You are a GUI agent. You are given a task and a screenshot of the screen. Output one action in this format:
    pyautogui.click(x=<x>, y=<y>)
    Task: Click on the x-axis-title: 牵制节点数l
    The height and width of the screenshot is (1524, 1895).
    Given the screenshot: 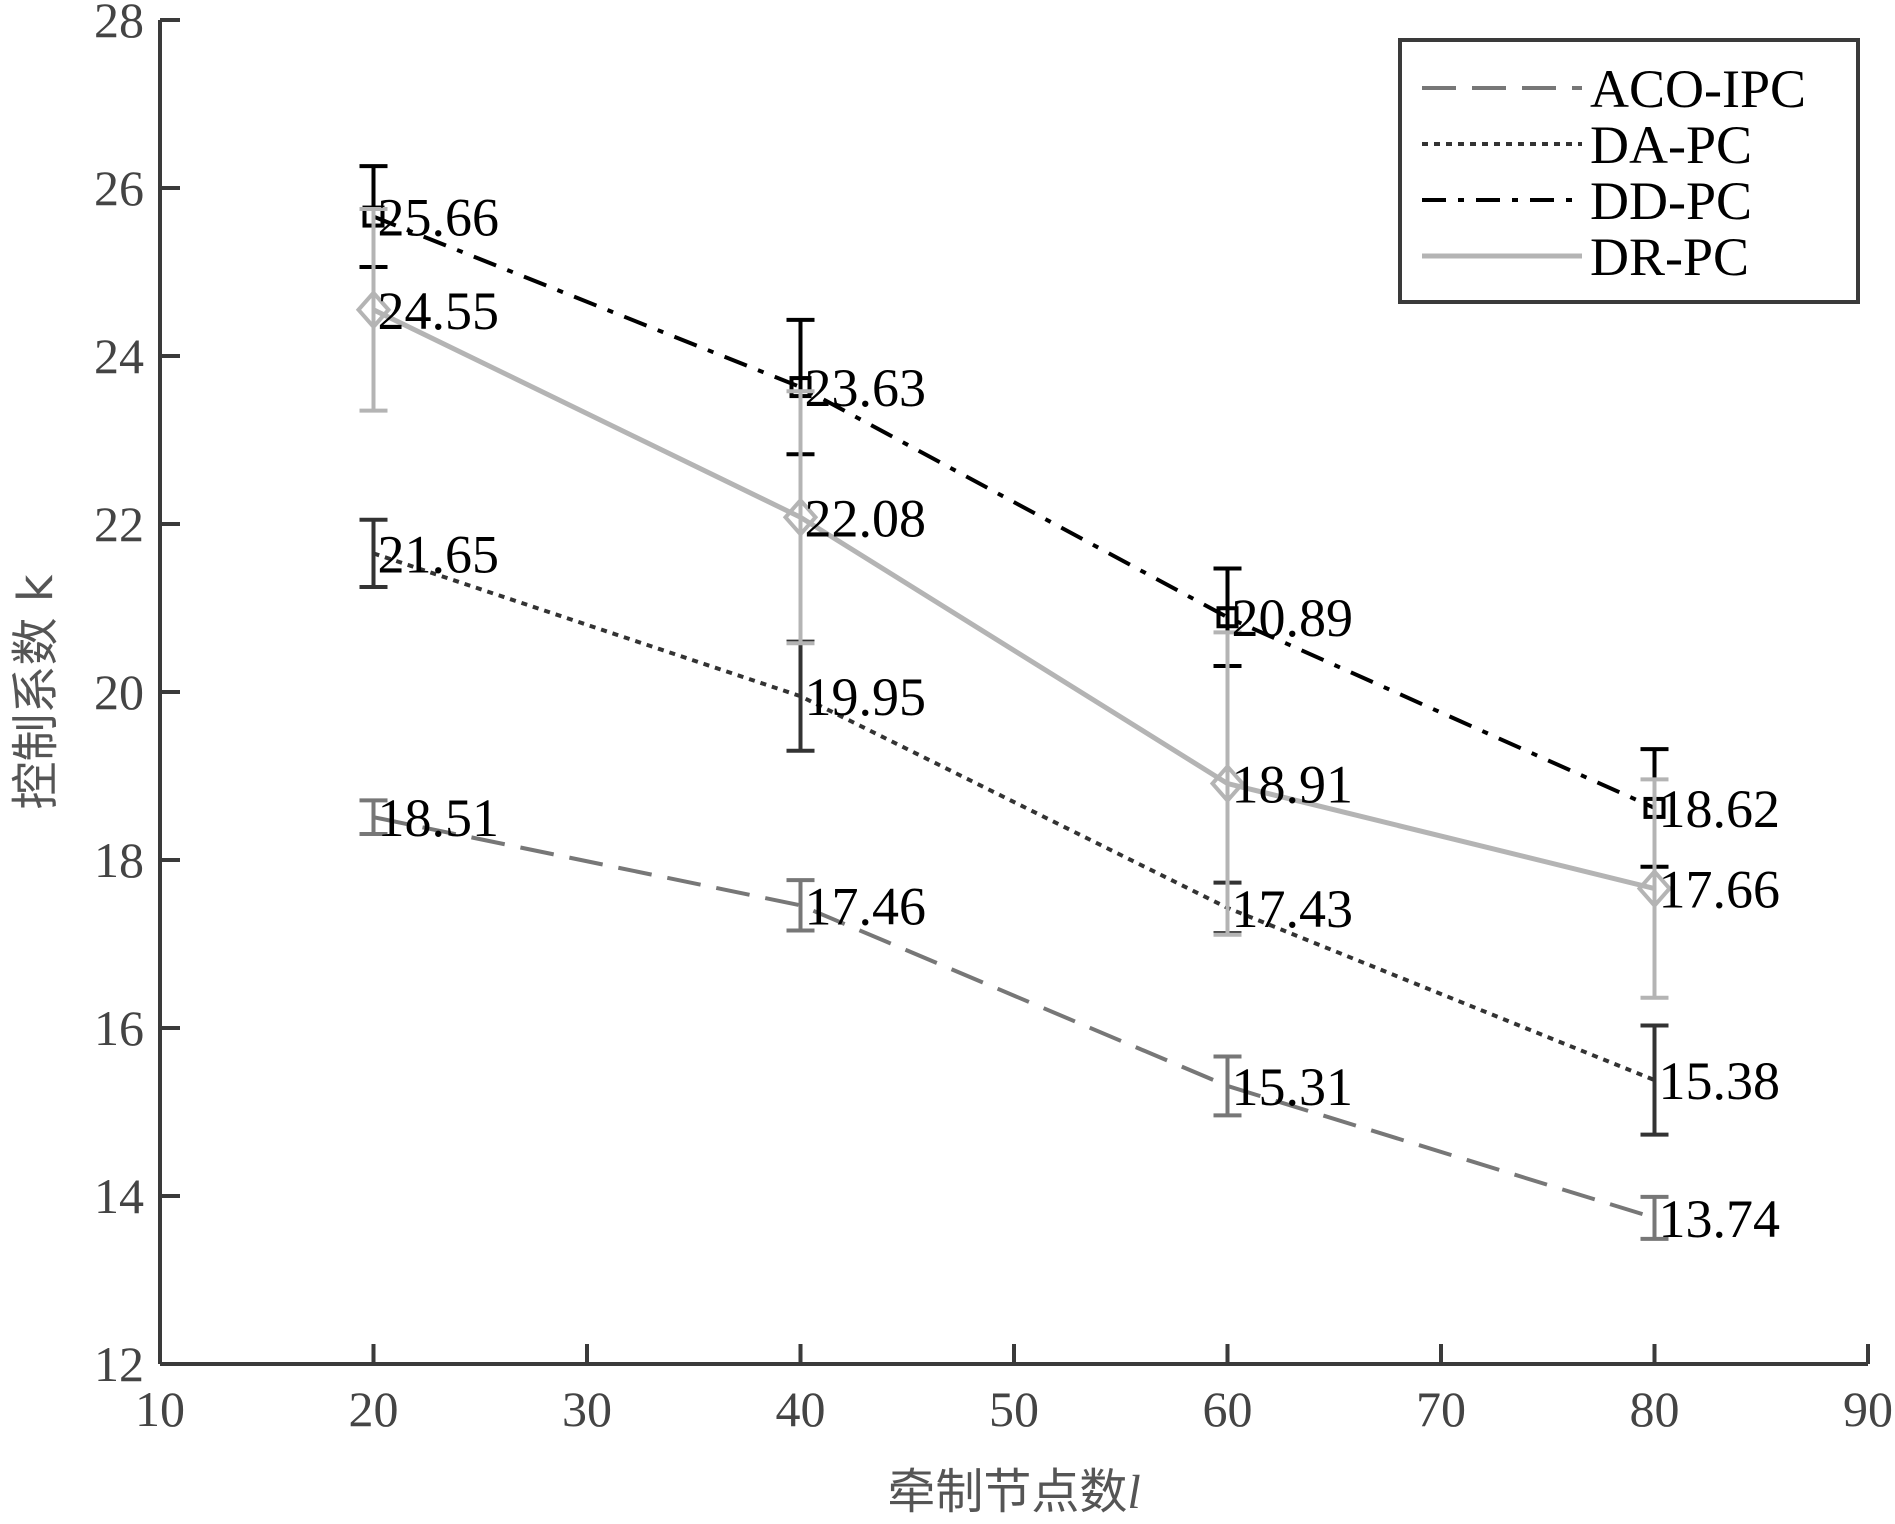 What is the action you would take?
    pyautogui.click(x=1013, y=1492)
    